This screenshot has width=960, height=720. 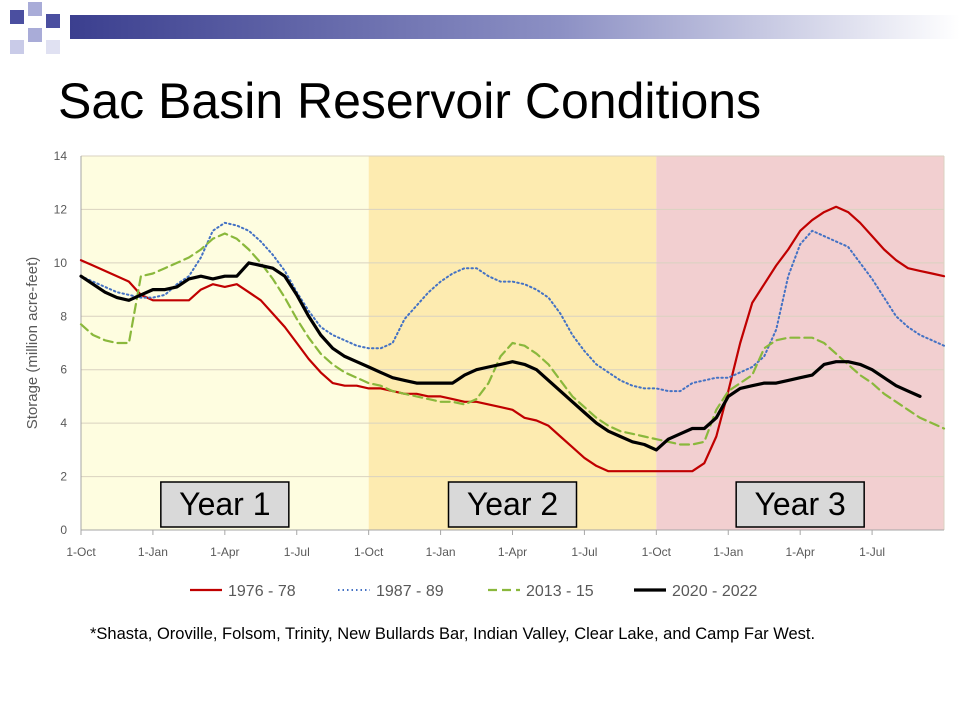 I want to click on decorative-header-bar, so click(x=485, y=28).